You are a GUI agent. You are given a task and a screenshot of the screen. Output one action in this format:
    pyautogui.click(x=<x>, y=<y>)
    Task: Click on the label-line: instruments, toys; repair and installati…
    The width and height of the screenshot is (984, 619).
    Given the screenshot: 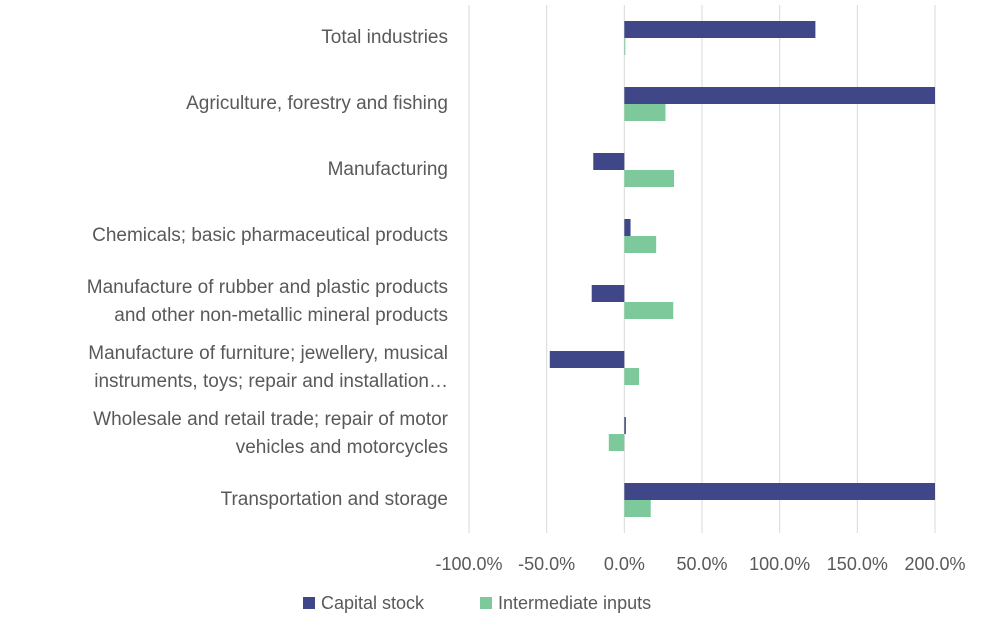 What is the action you would take?
    pyautogui.click(x=271, y=381)
    